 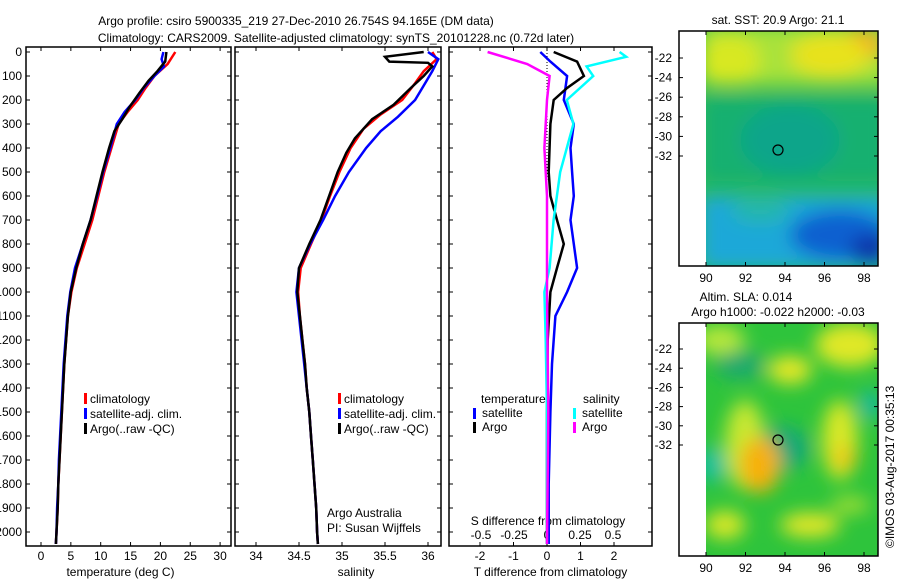 What do you see at coordinates (11, 316) in the screenshot?
I see `depth-tick-label: 1100` at bounding box center [11, 316].